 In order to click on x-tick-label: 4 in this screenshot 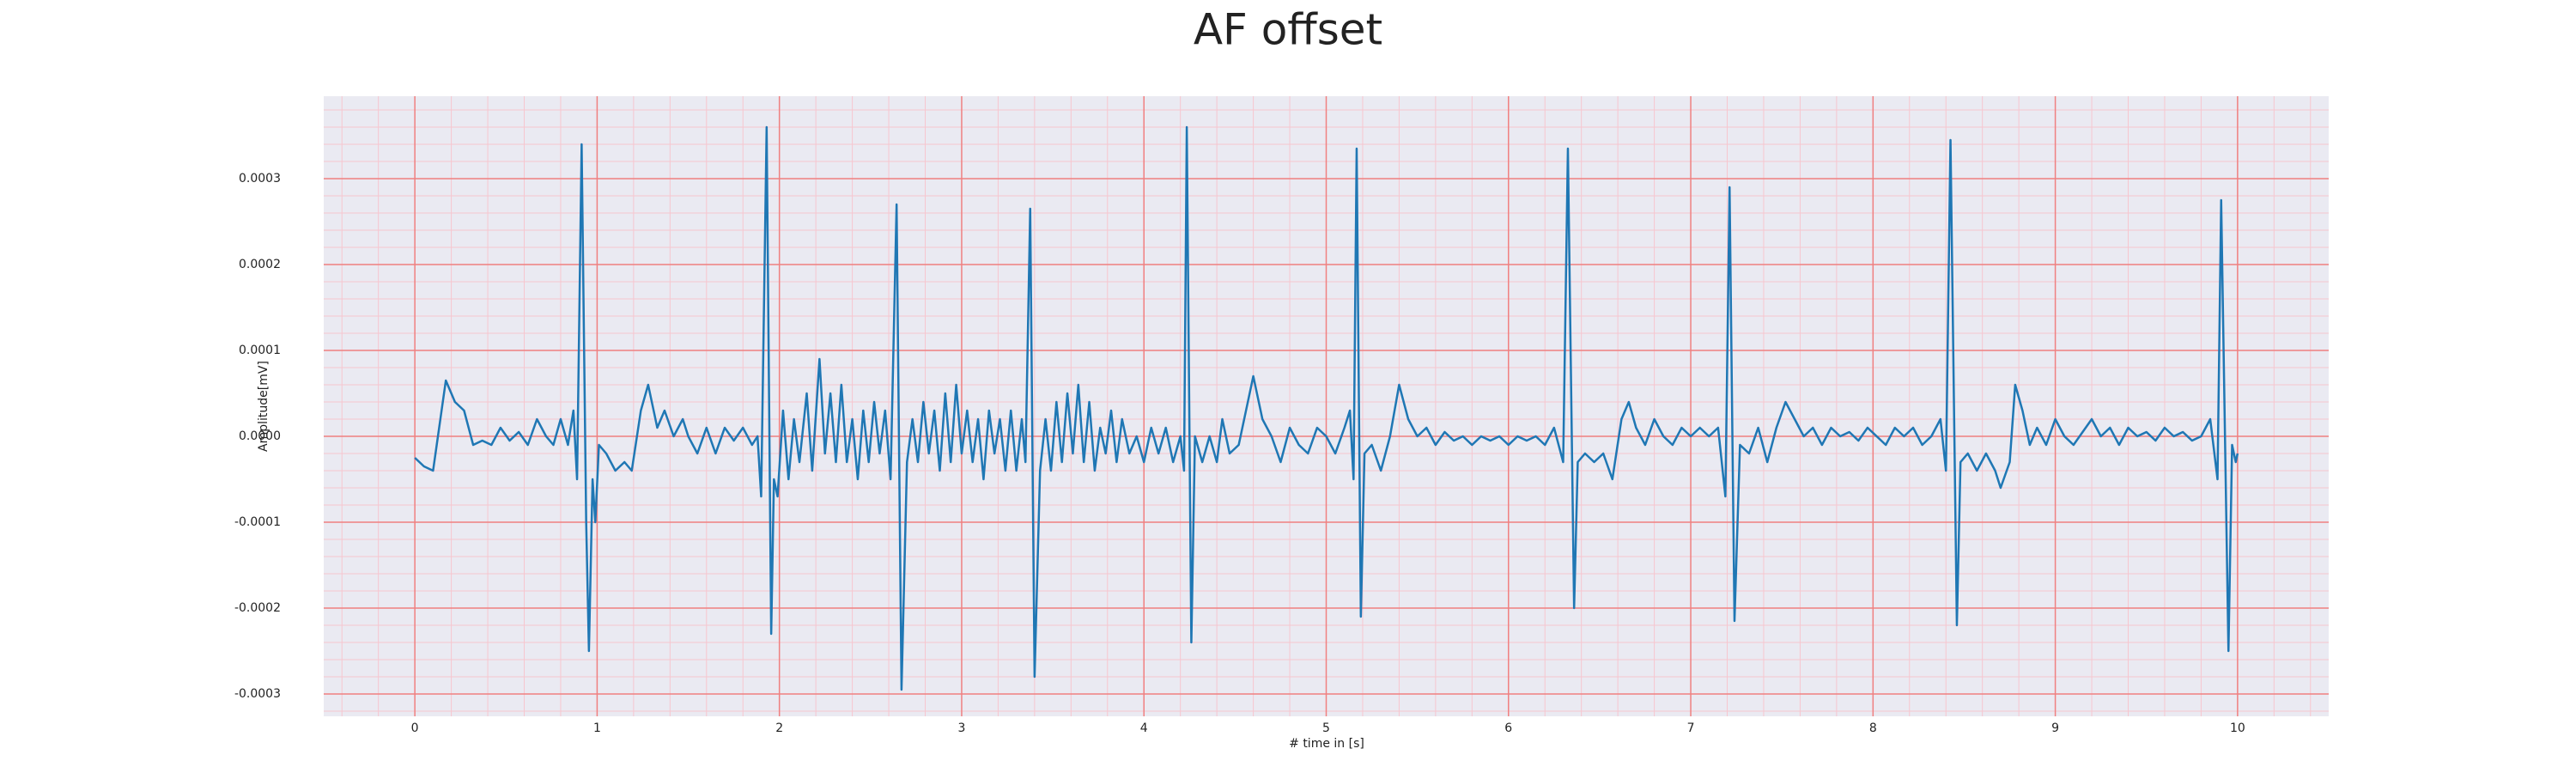, I will do `click(1144, 728)`.